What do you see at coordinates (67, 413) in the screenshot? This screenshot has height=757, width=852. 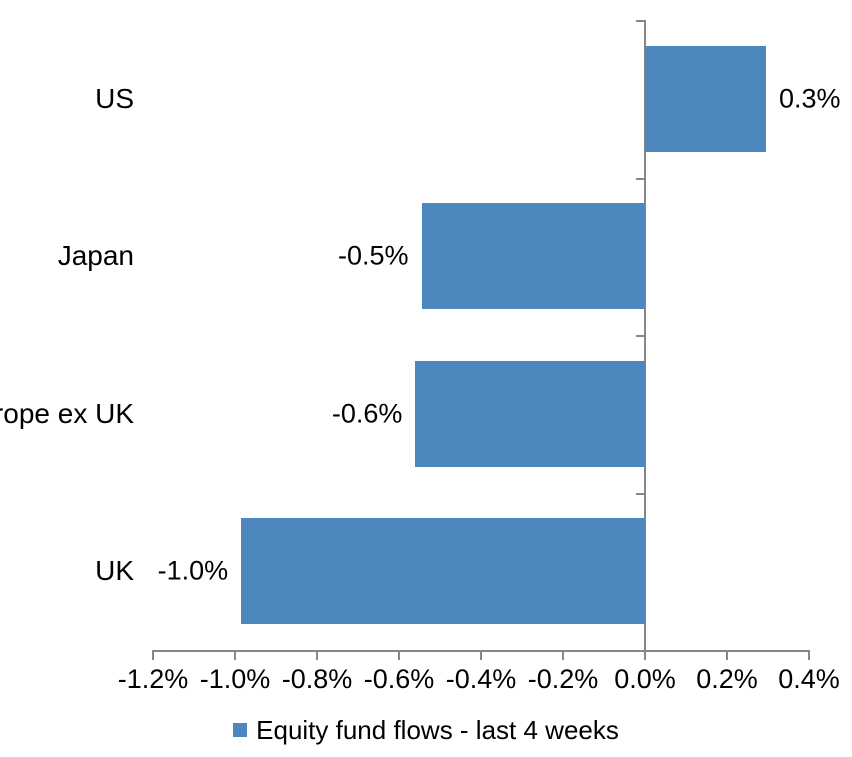 I see `category-label-europe-ex-uk: Europe ex UK` at bounding box center [67, 413].